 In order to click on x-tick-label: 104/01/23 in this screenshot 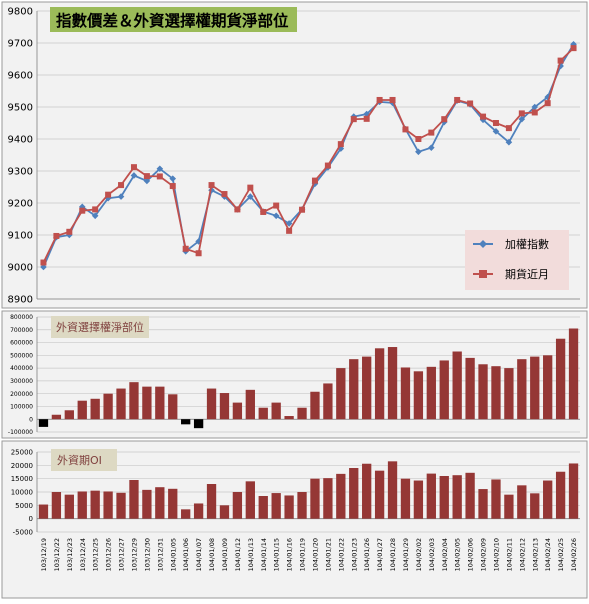, I will do `click(354, 554)`.